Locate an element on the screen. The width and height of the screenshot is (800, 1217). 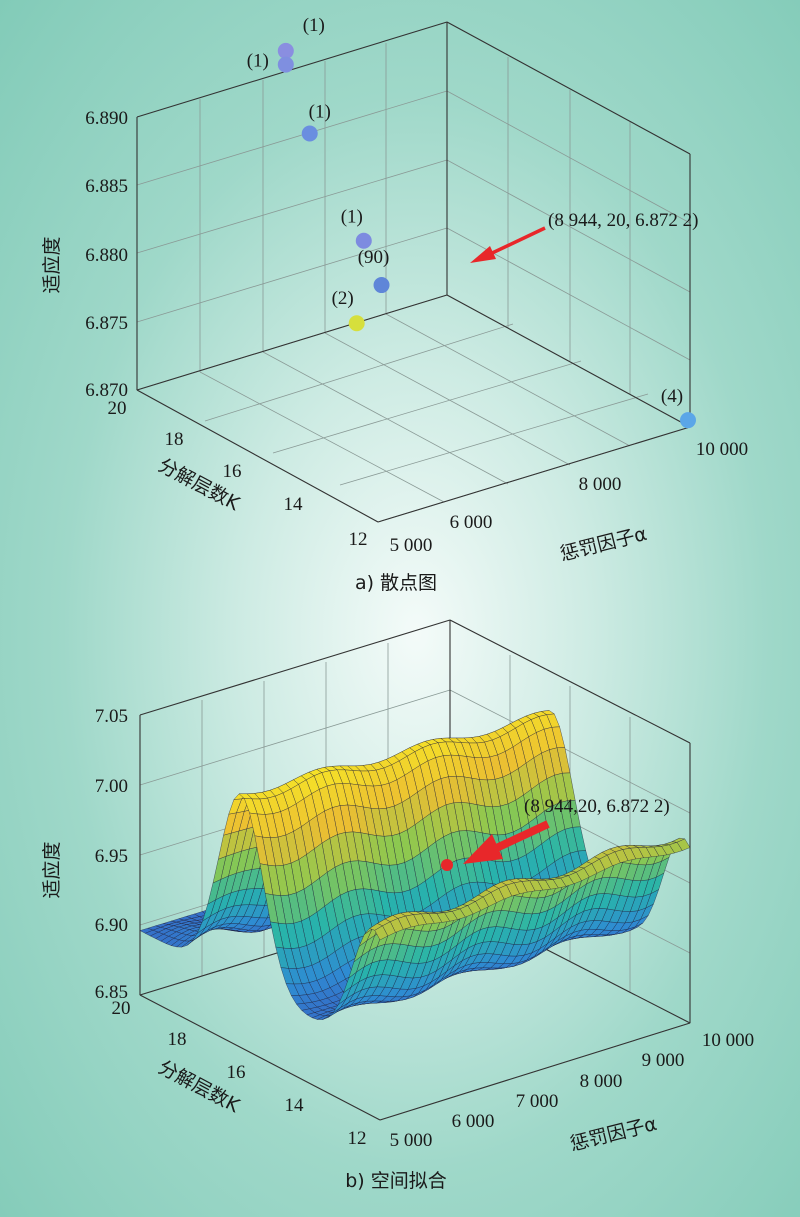
scatter-z-tick: 6.880 is located at coordinates (106, 255).